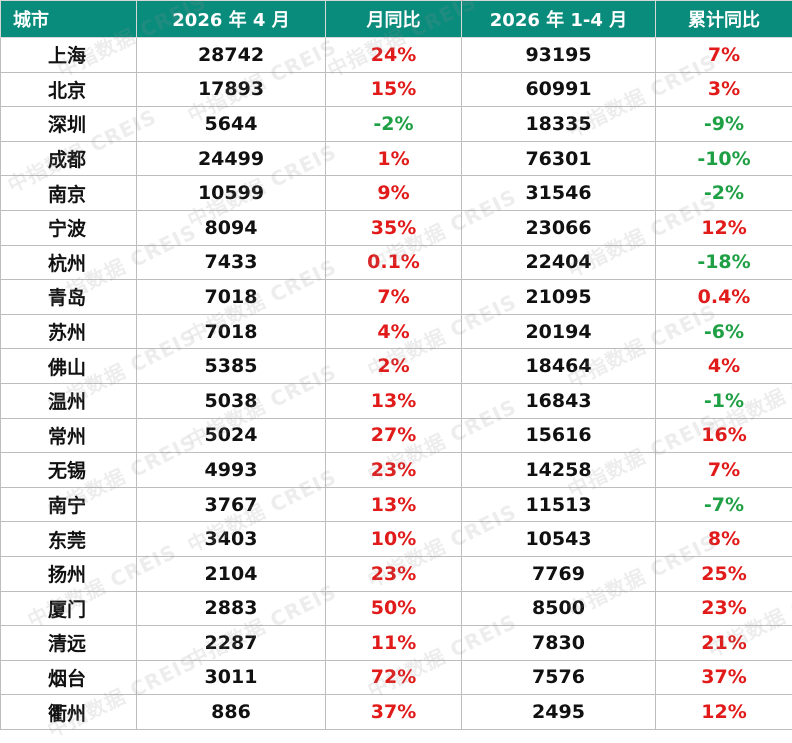 The width and height of the screenshot is (792, 743). I want to click on ytd-value-cell: 22404, so click(559, 262).